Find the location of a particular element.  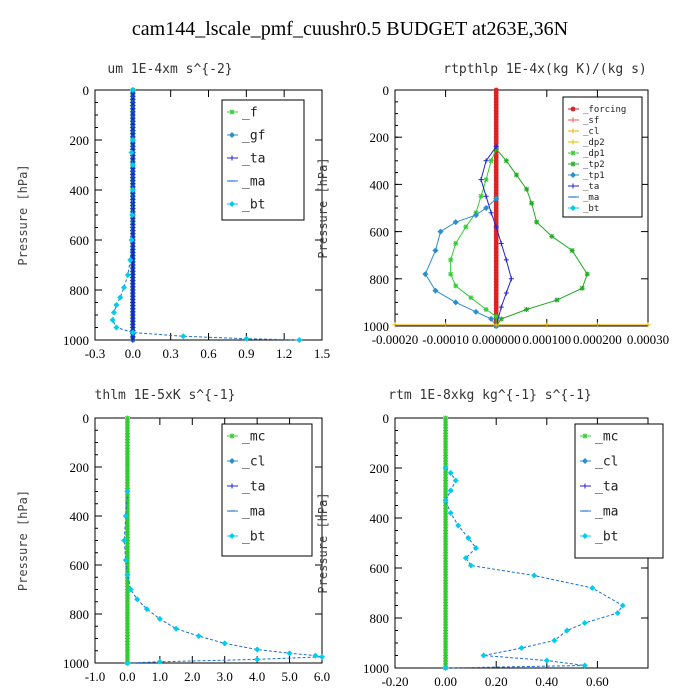

y-tick-label: 0 is located at coordinates (386, 90).